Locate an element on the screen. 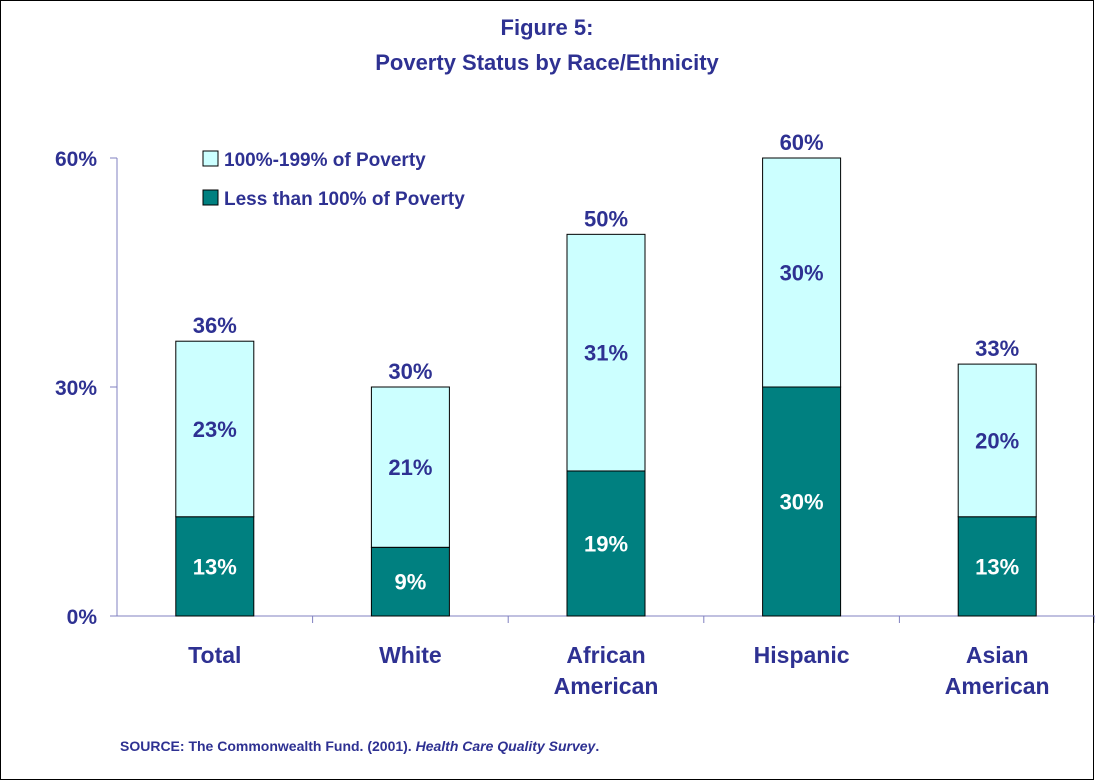 The height and width of the screenshot is (780, 1095). bar-total-label: 60% is located at coordinates (802, 142).